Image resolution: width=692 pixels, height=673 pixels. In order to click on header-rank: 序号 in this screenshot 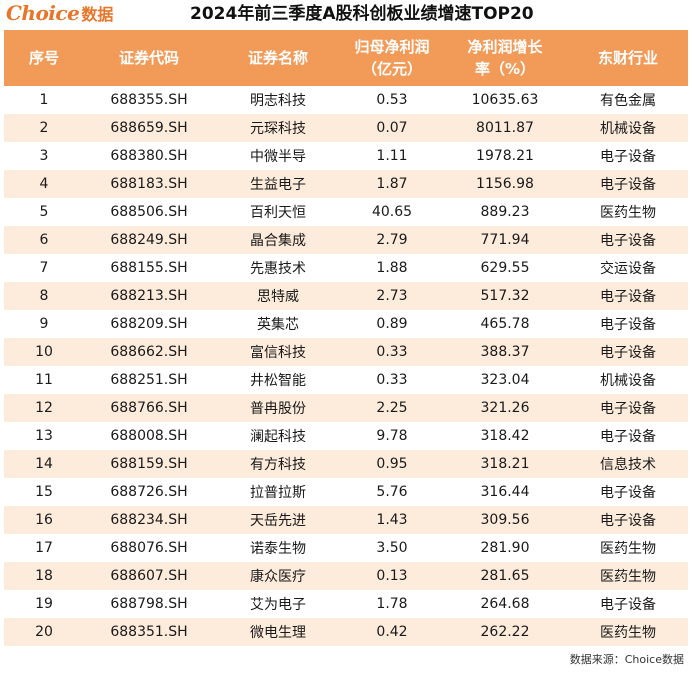, I will do `click(43, 58)`.